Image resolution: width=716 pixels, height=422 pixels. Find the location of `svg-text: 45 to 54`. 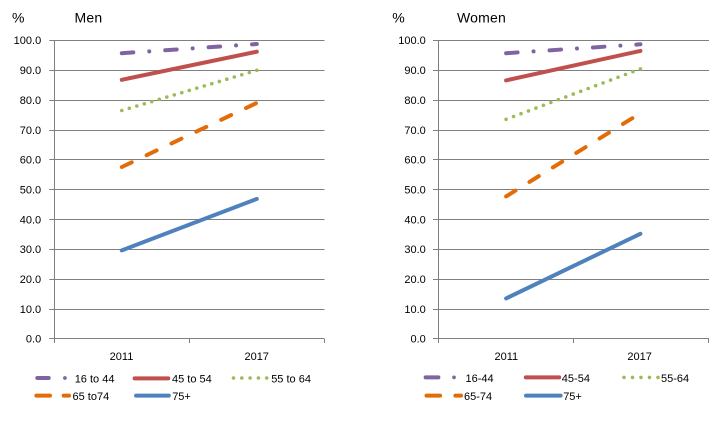

svg-text: 45 to 54 is located at coordinates (192, 380).